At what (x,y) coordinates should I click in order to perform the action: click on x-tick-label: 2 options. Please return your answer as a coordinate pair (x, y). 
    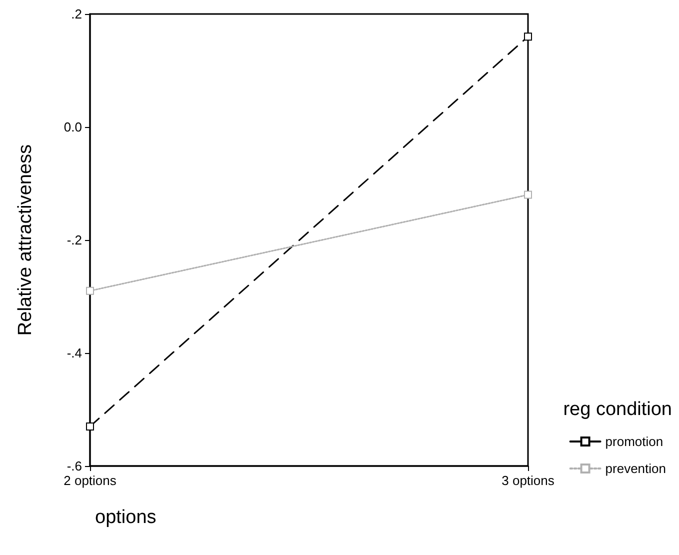
    Looking at the image, I should click on (90, 480).